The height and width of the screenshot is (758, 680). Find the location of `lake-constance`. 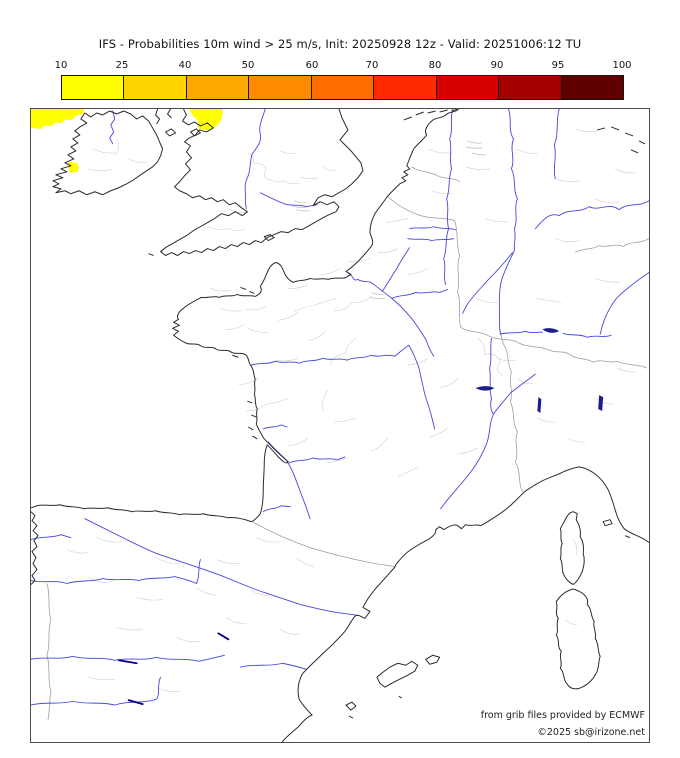

lake-constance is located at coordinates (551, 330).